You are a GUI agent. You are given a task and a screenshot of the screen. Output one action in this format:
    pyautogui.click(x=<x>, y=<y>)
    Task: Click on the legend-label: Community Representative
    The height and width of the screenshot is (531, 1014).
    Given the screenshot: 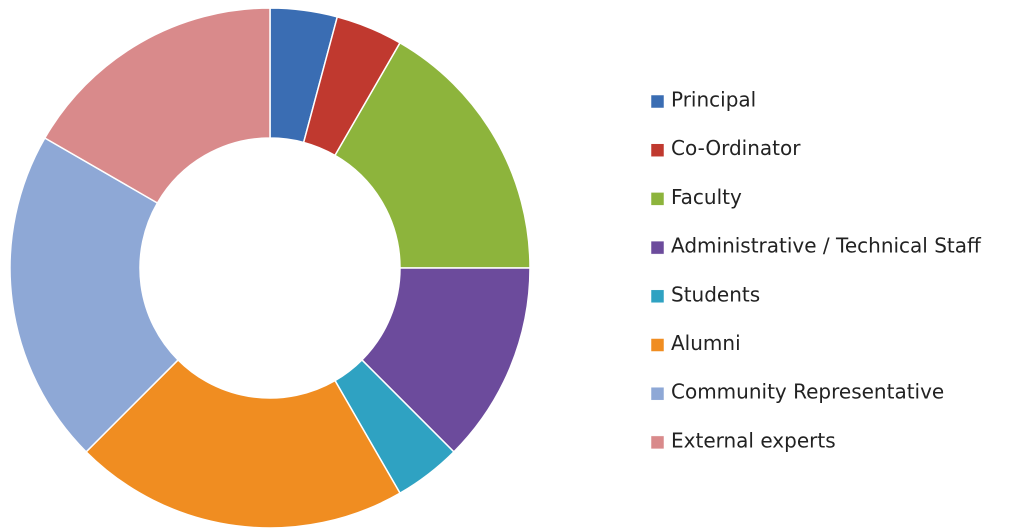 What is the action you would take?
    pyautogui.click(x=807, y=392)
    